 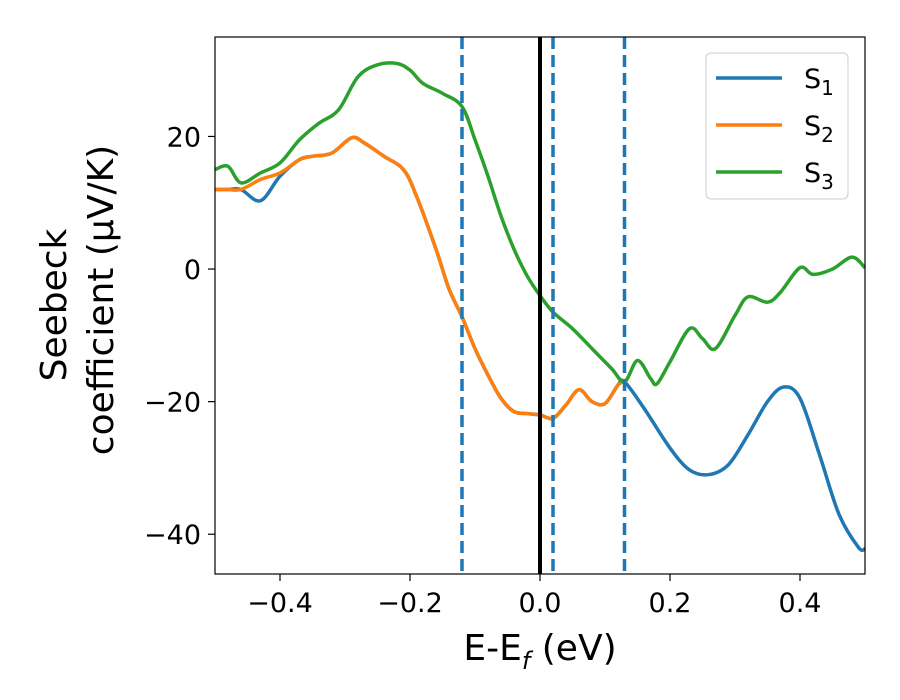 I want to click on y-tick-label: −20, so click(x=172, y=403).